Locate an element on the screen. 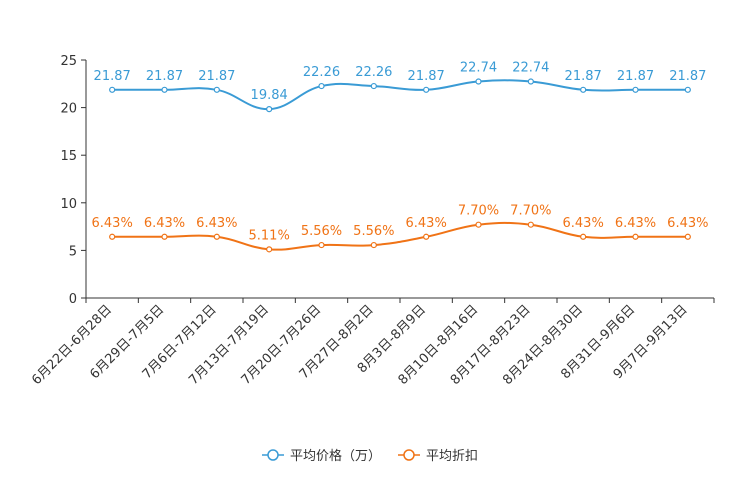  legend: 平均价格（万） 平均折扣 is located at coordinates (370, 456).